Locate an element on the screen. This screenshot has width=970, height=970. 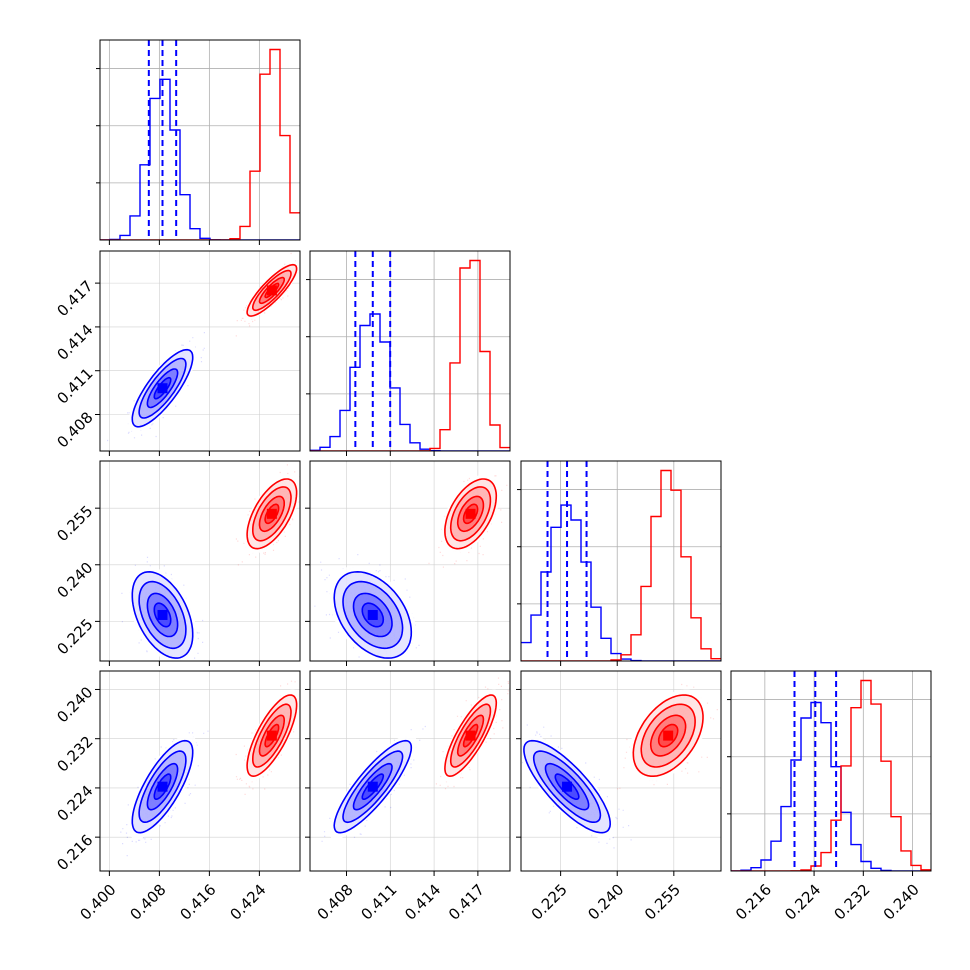
x-tick-label: 0.411 is located at coordinates (378, 902).